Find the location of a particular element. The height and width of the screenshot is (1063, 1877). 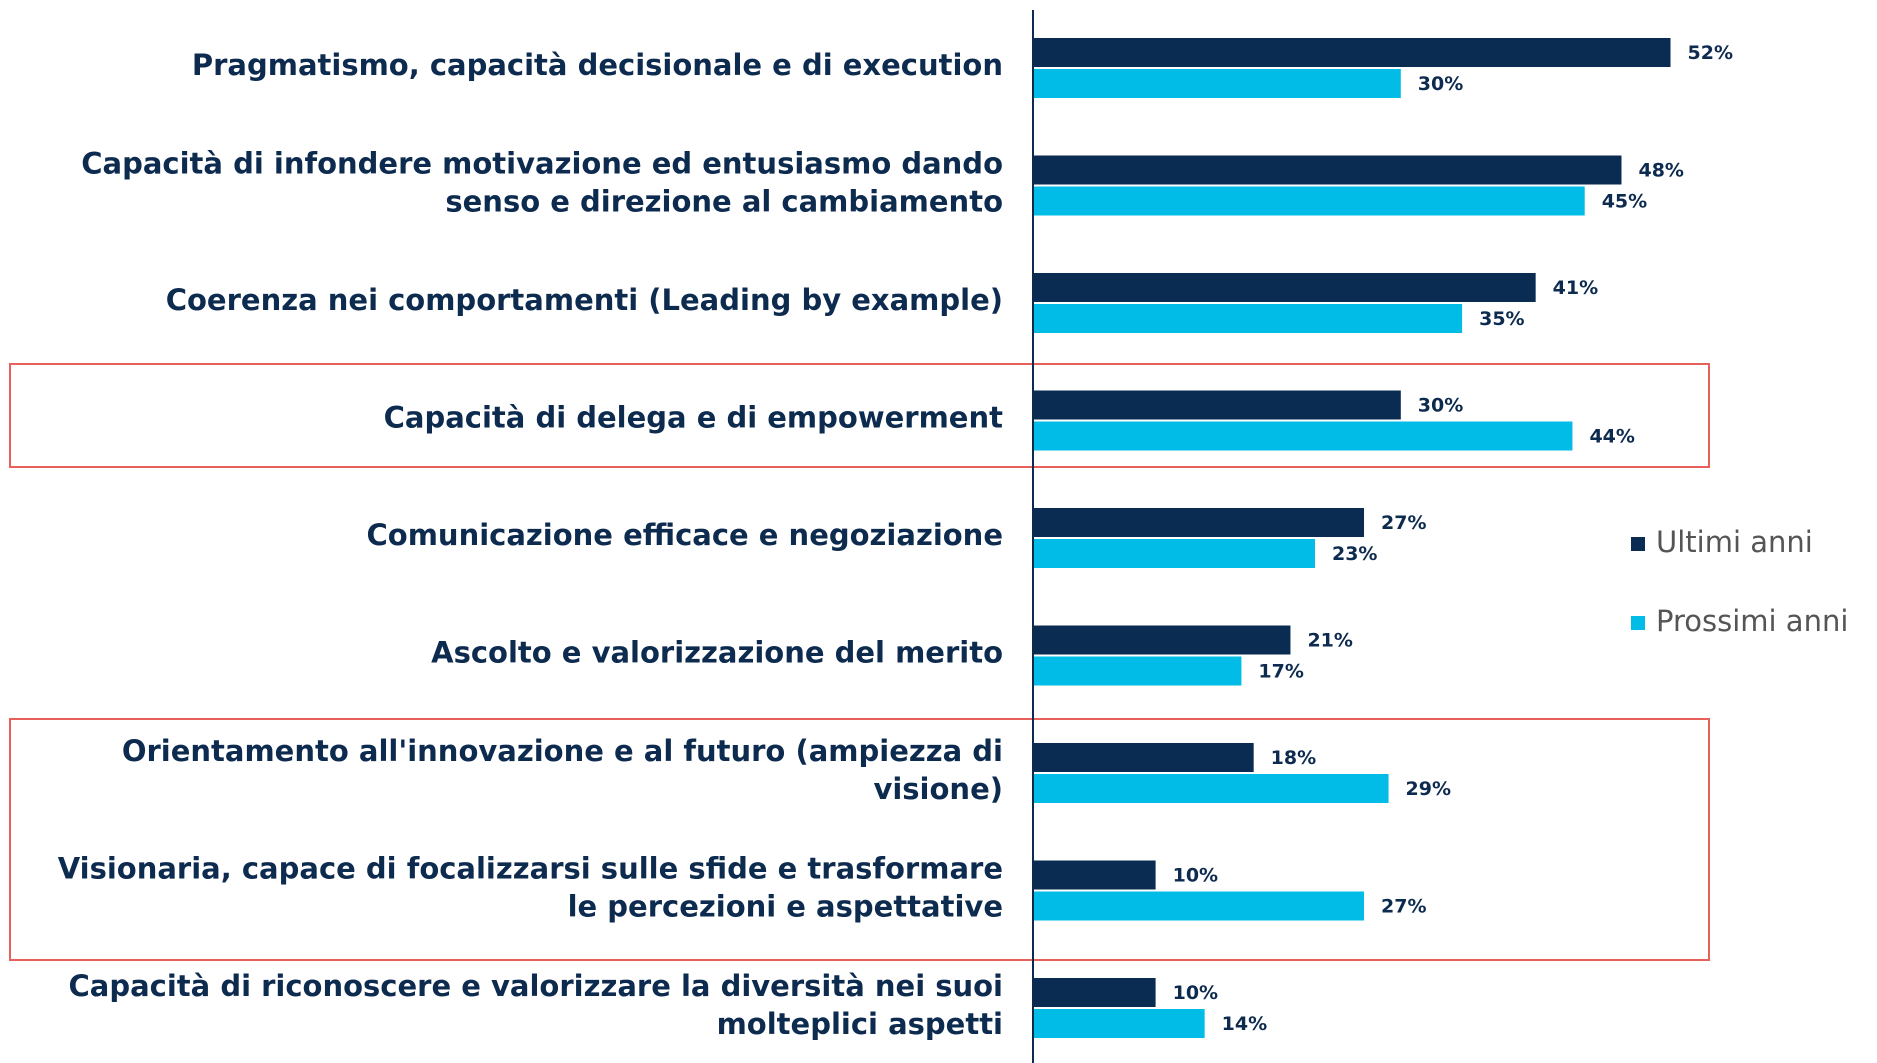

value-label: 21% is located at coordinates (1329, 641).